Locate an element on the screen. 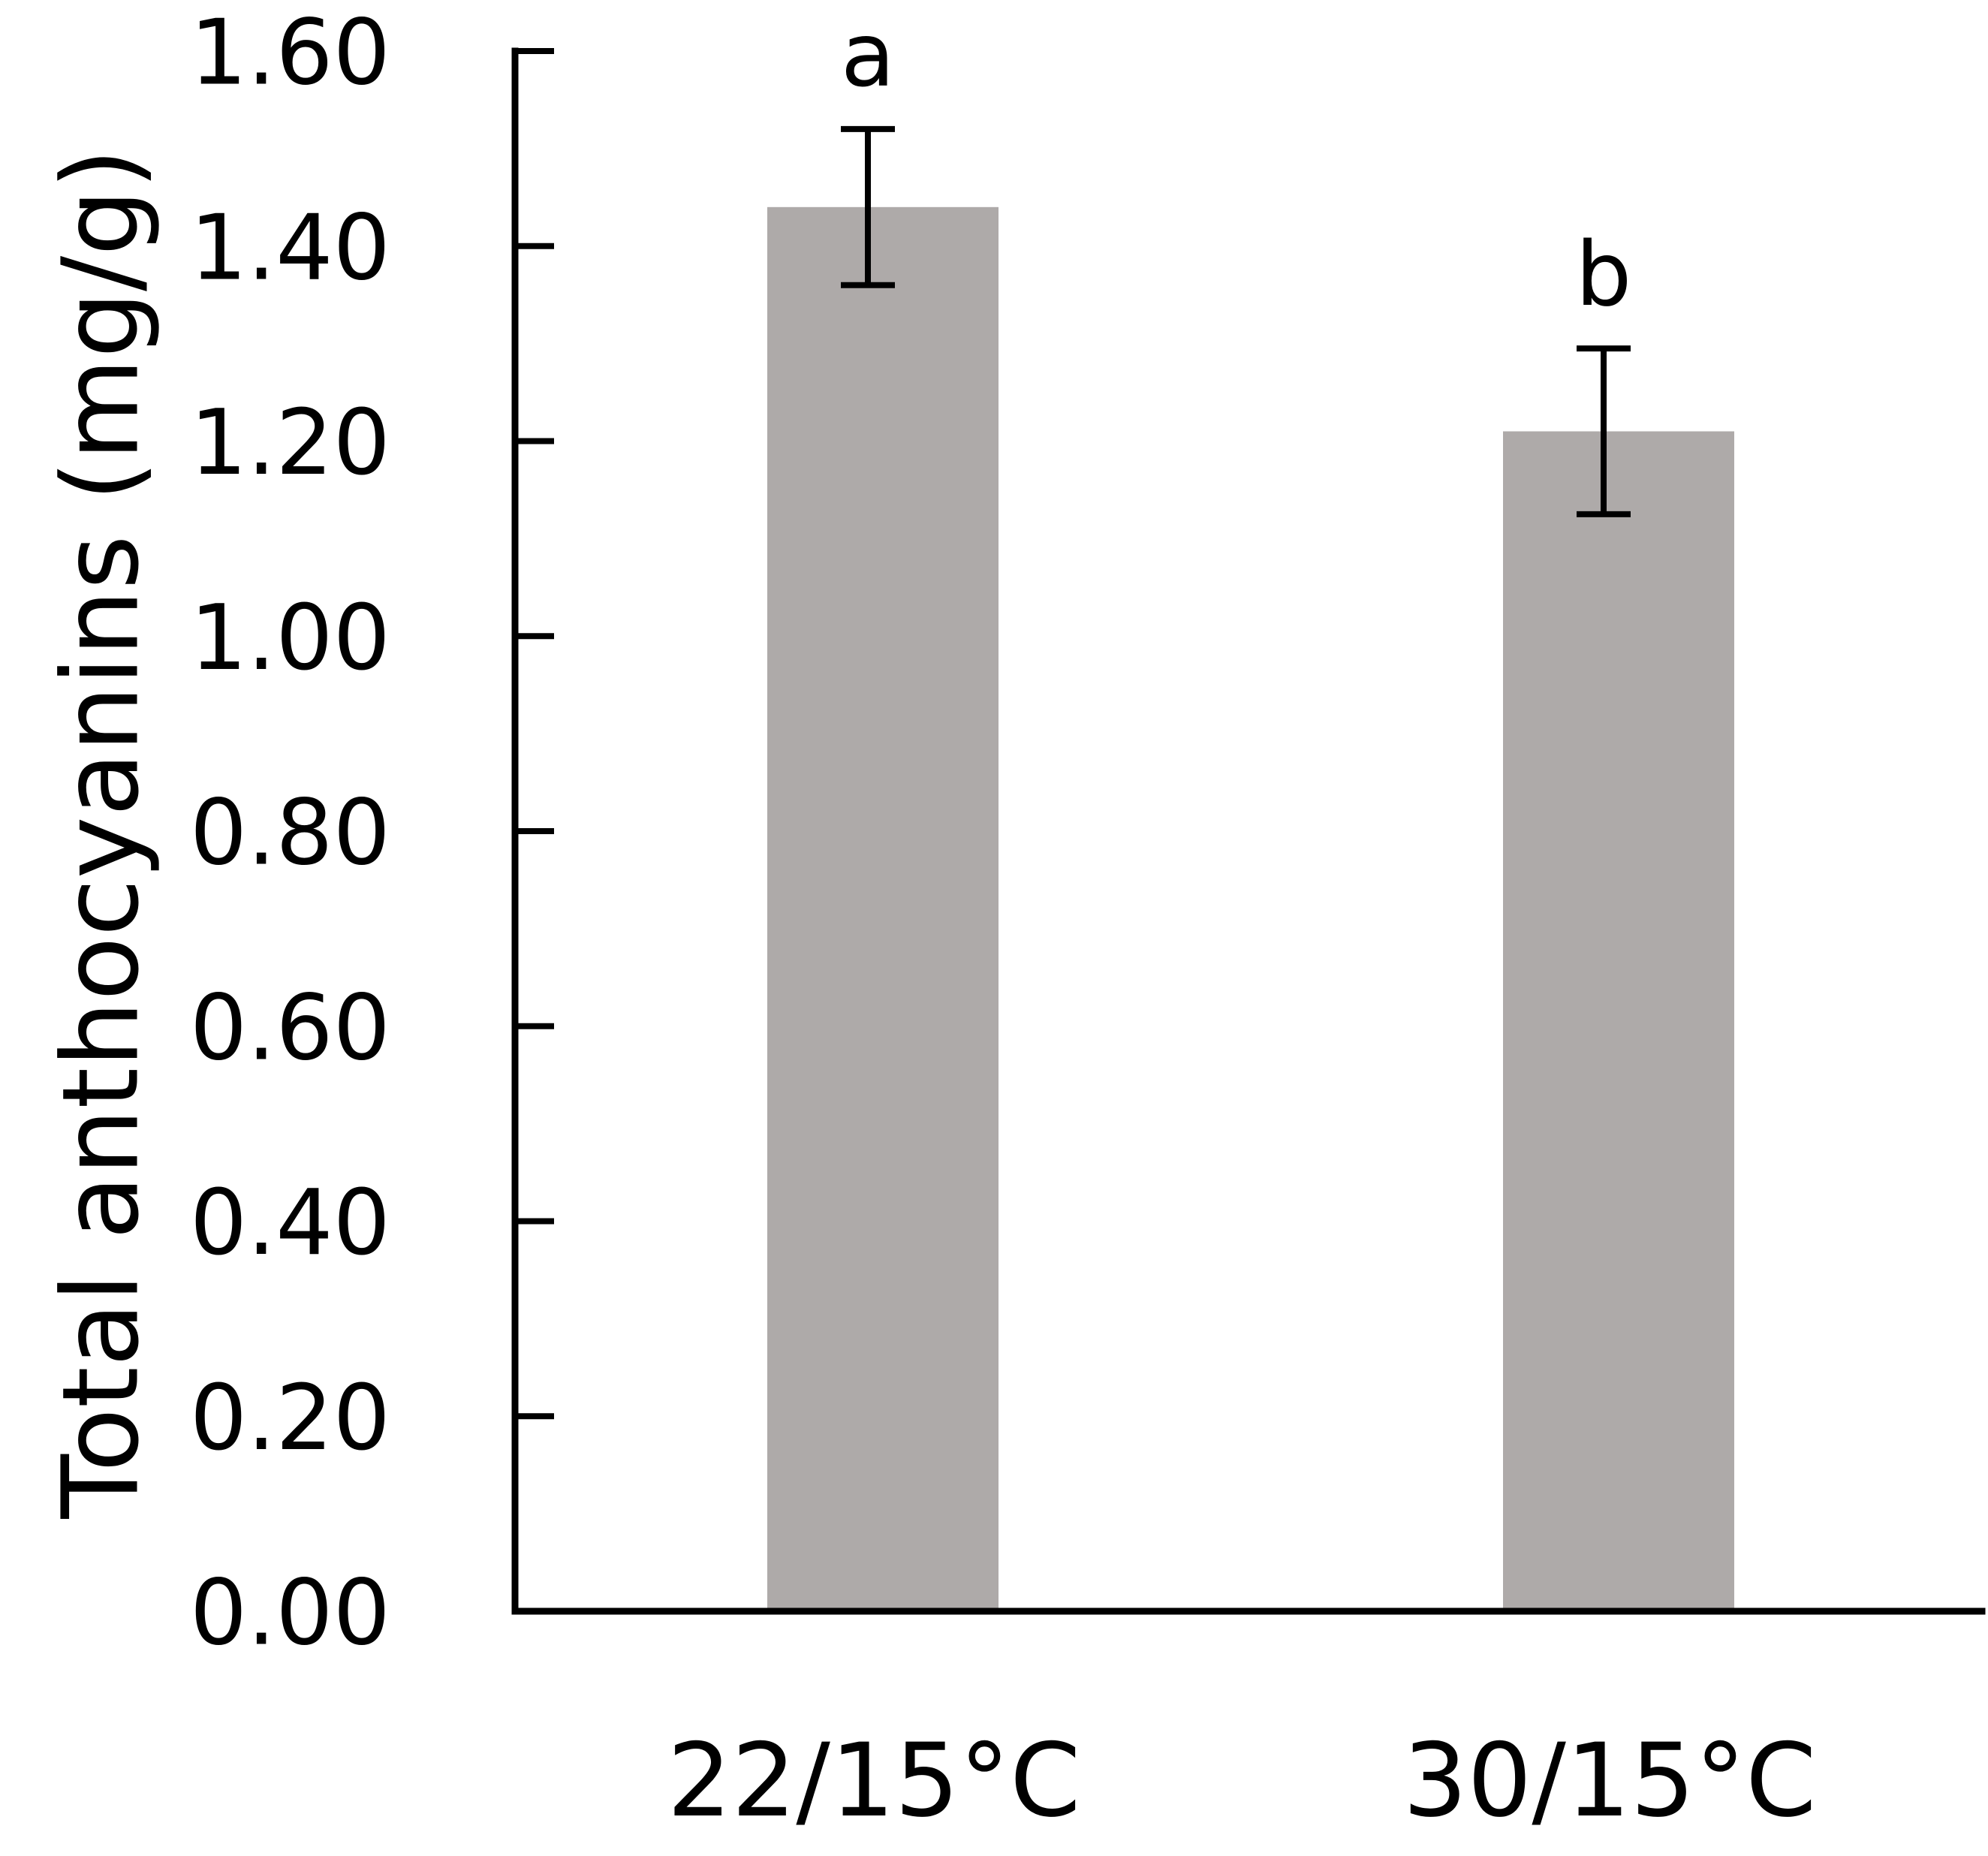  x-axis-ticks: 22/15°C 30/15°C is located at coordinates (1242, 1780).